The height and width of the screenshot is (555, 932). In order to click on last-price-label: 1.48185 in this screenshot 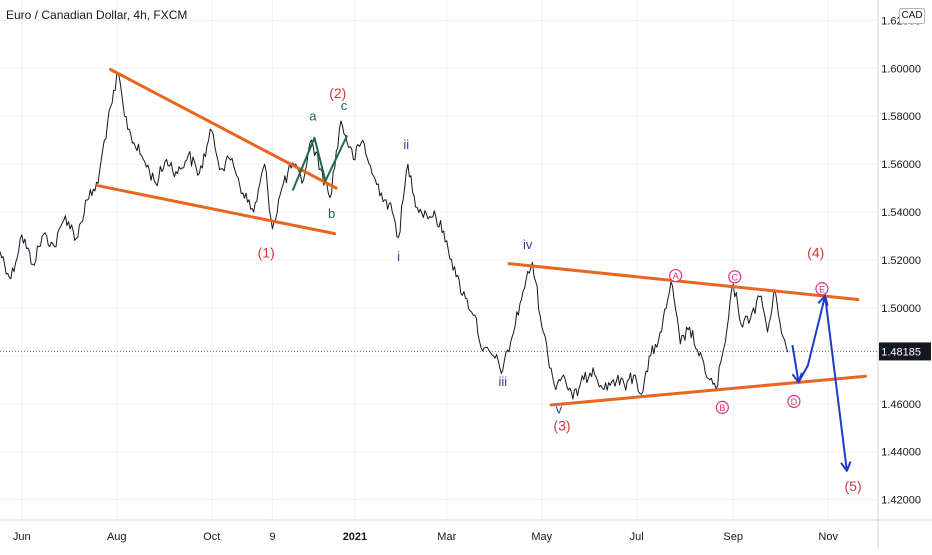, I will do `click(901, 352)`.